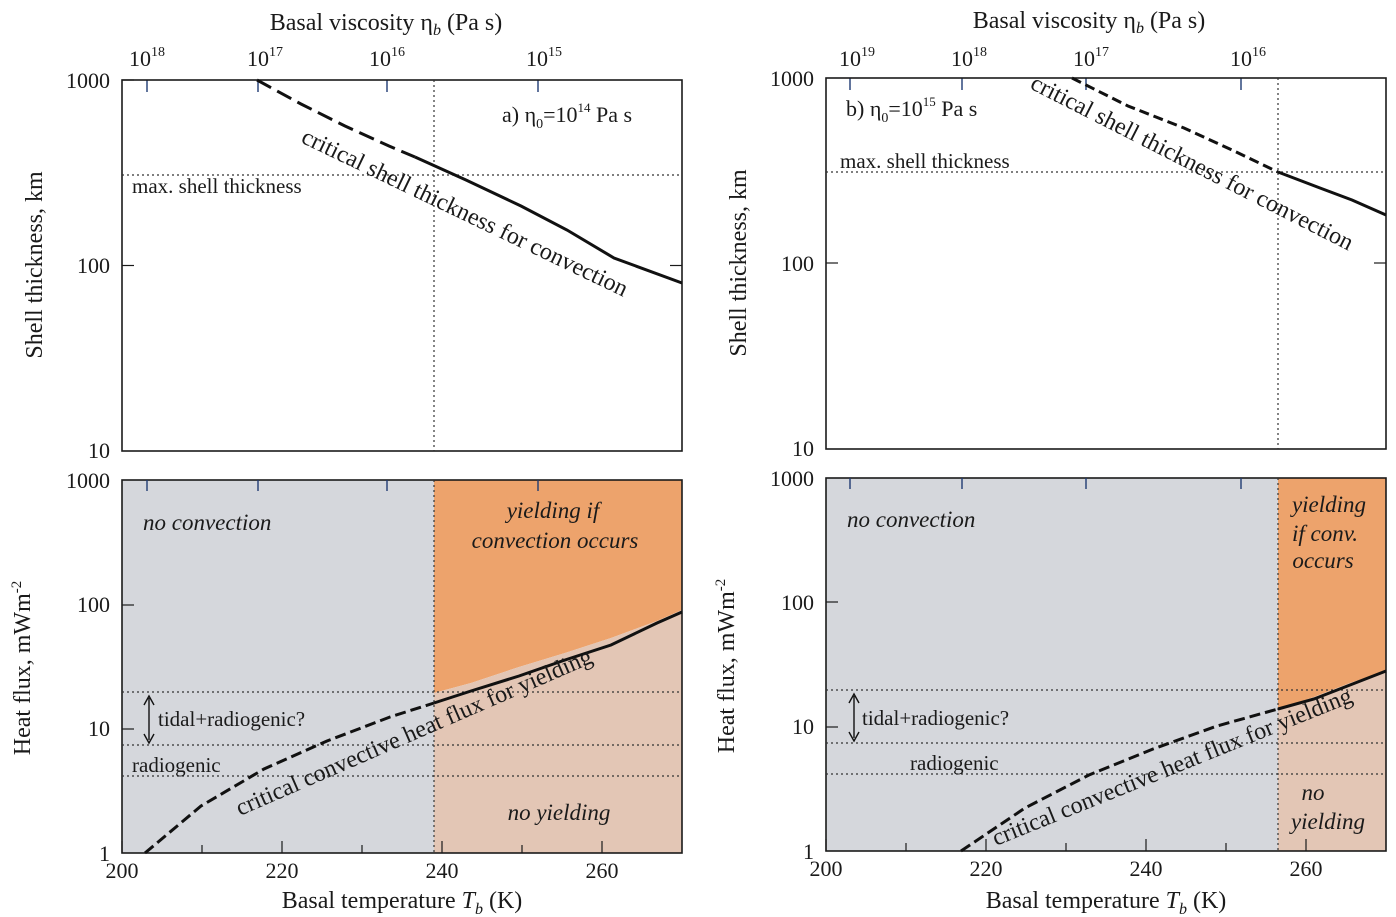 This screenshot has height=917, width=1396. Describe the element at coordinates (22, 668) in the screenshot. I see `a-bottom-y-axis-title: Heat flux, mWm-2` at that location.